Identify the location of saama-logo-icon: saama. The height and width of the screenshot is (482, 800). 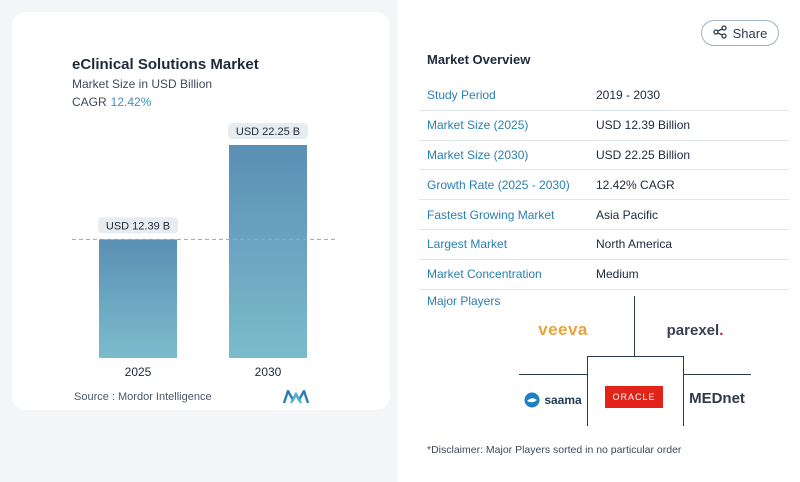
(553, 400).